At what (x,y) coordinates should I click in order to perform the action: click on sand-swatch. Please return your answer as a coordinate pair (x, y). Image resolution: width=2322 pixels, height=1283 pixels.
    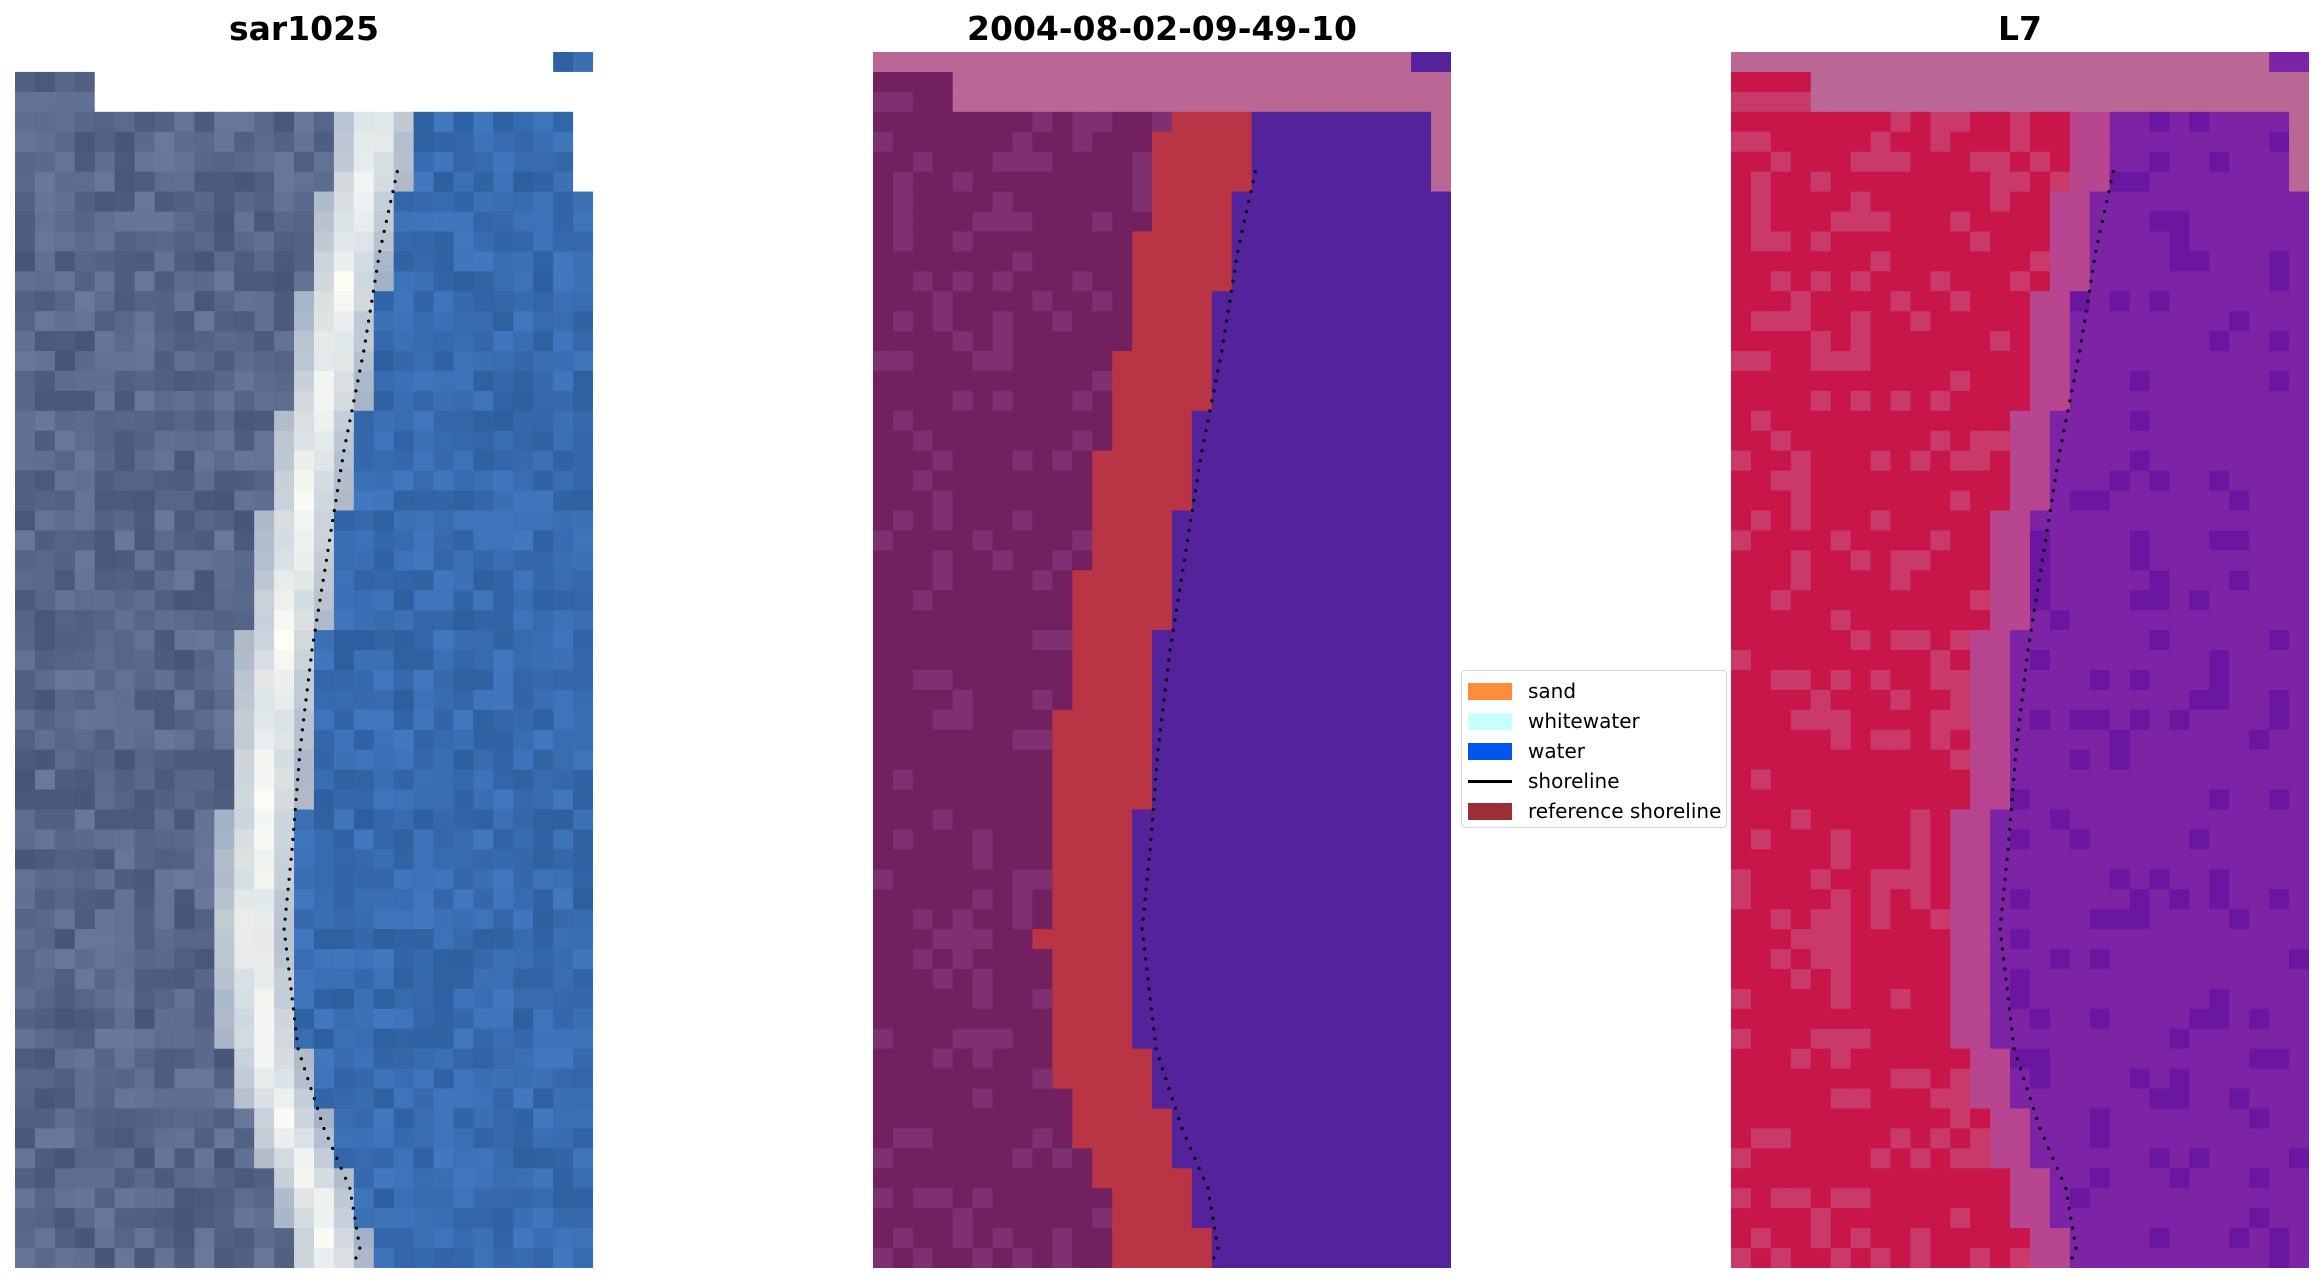
    Looking at the image, I should click on (1490, 691).